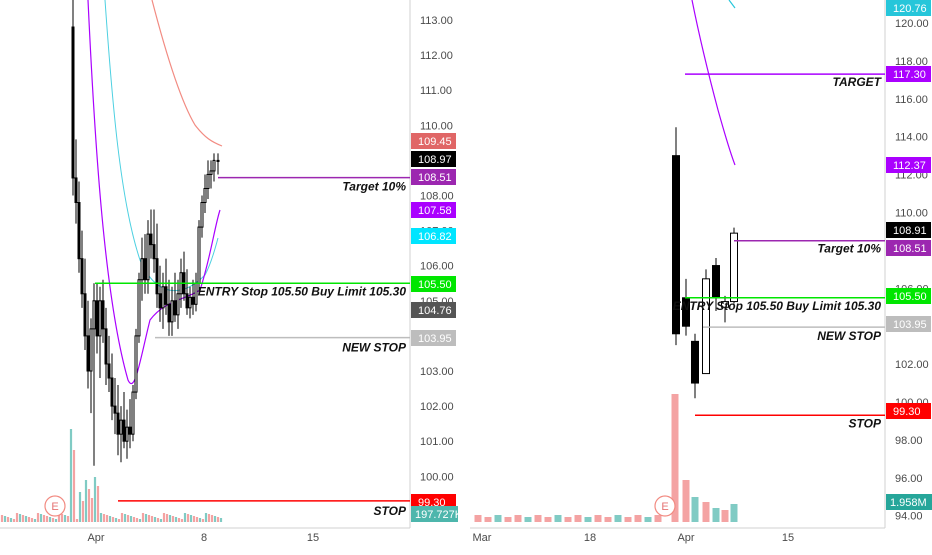 This screenshot has width=932, height=555. Describe the element at coordinates (436, 21) in the screenshot. I see `price-tick-label: 113.00` at that location.